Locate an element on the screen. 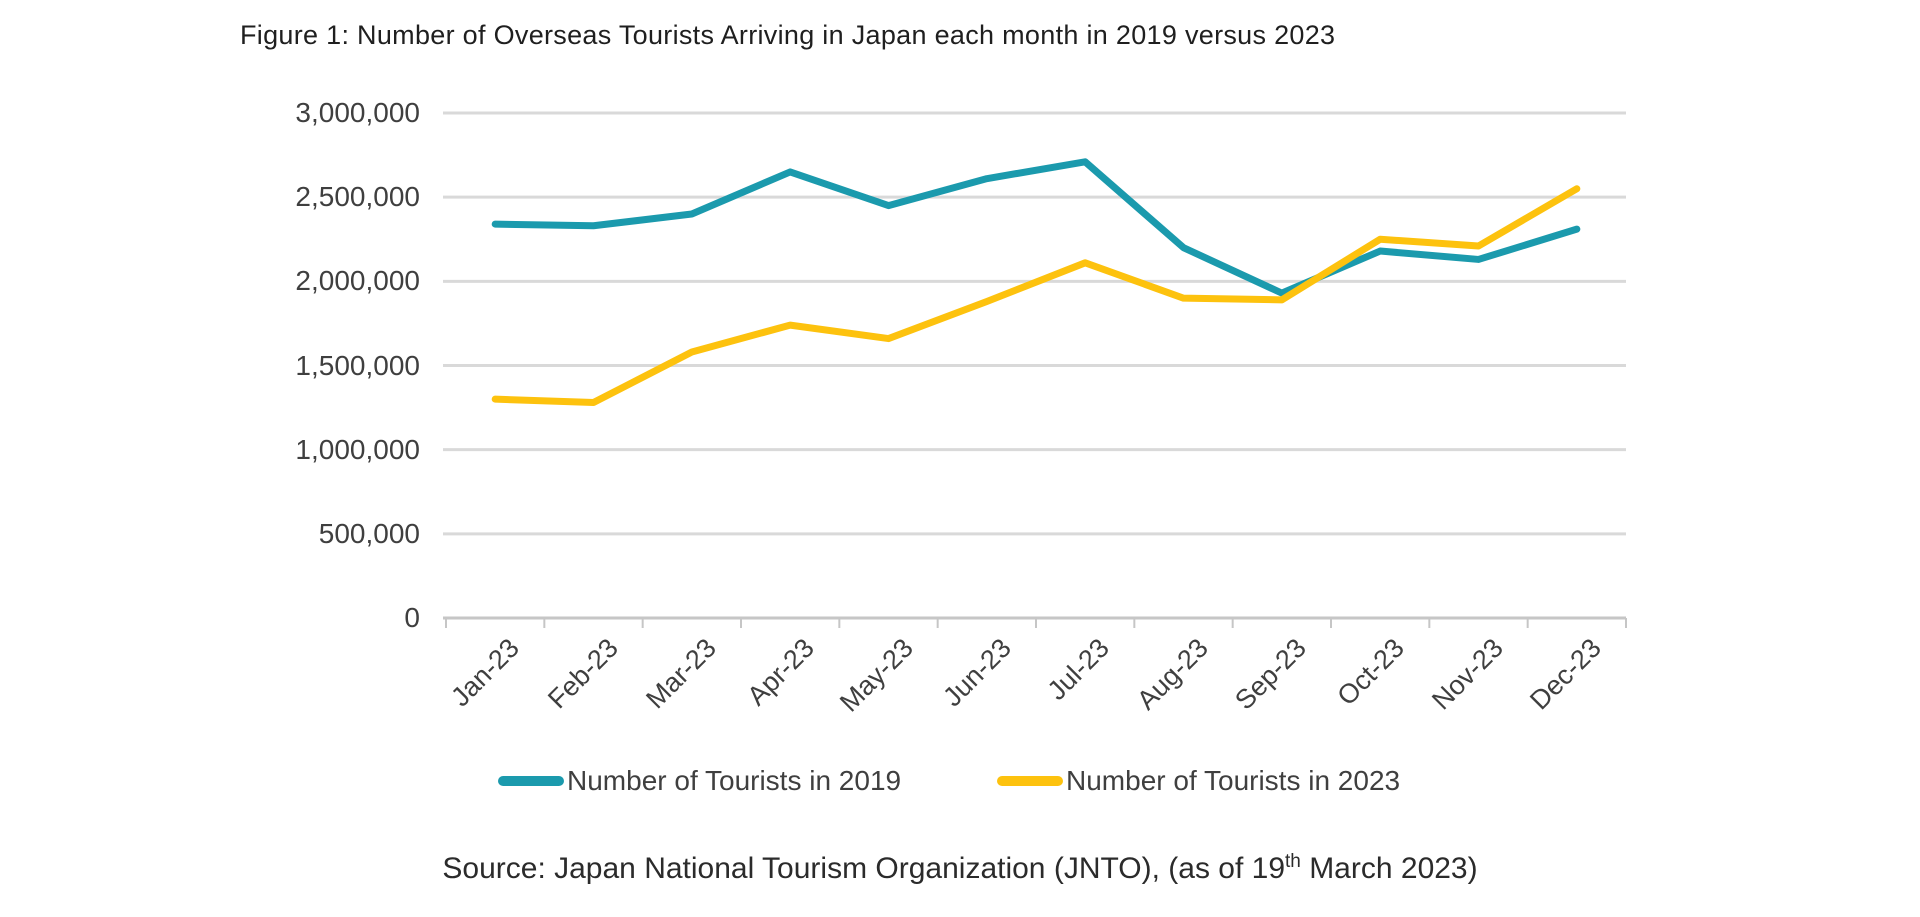 The width and height of the screenshot is (1920, 917). y-tick-label: 0 is located at coordinates (412, 617).